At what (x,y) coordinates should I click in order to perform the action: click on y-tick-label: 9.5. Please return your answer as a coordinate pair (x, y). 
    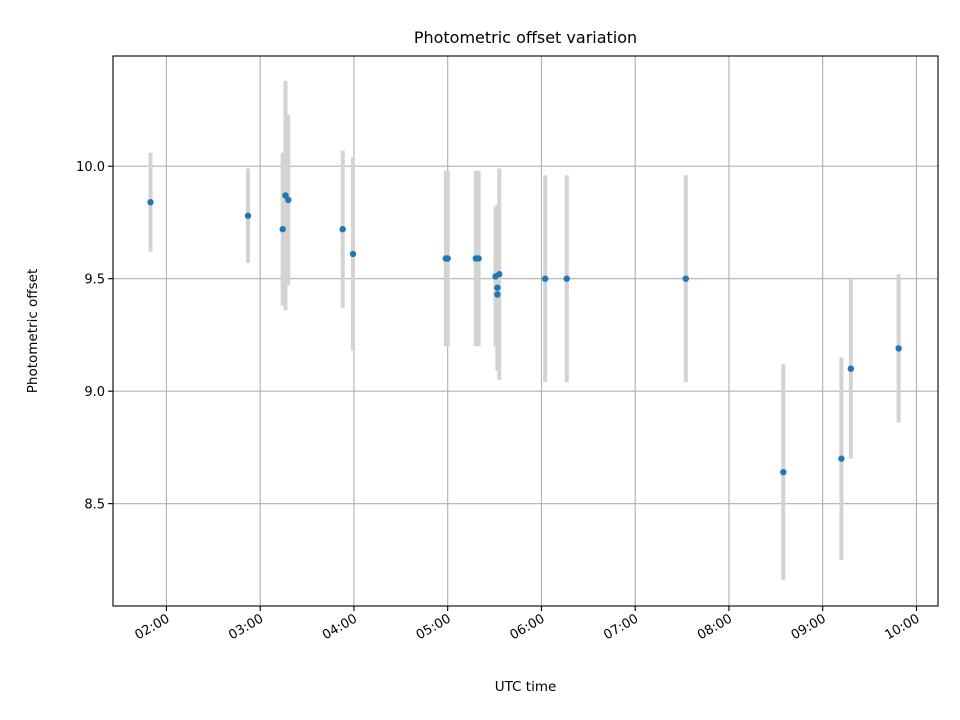
    Looking at the image, I should click on (94, 280).